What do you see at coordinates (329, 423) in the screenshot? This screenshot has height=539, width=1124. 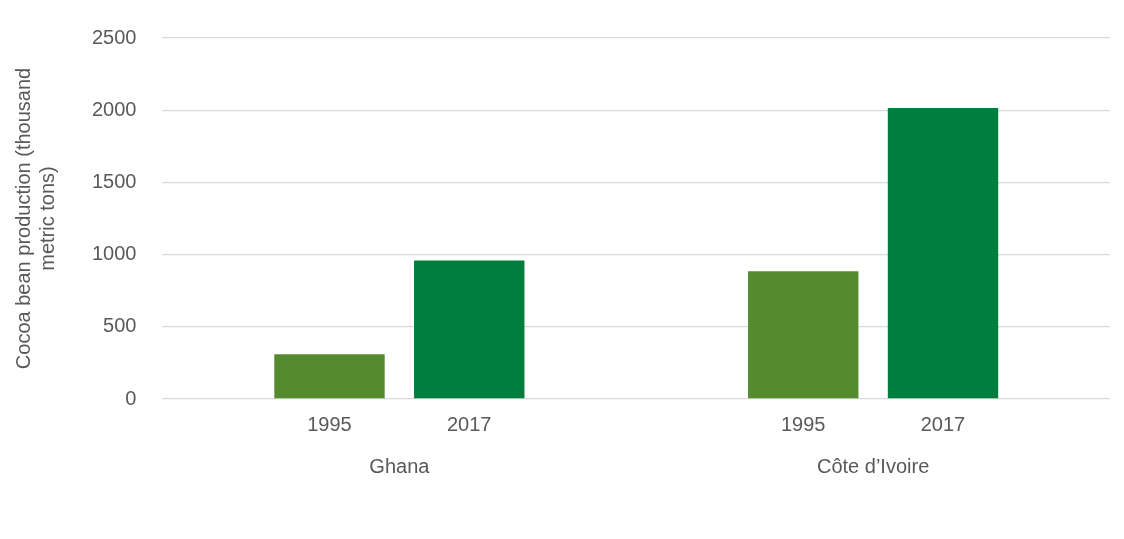 I see `series-label: 1995` at bounding box center [329, 423].